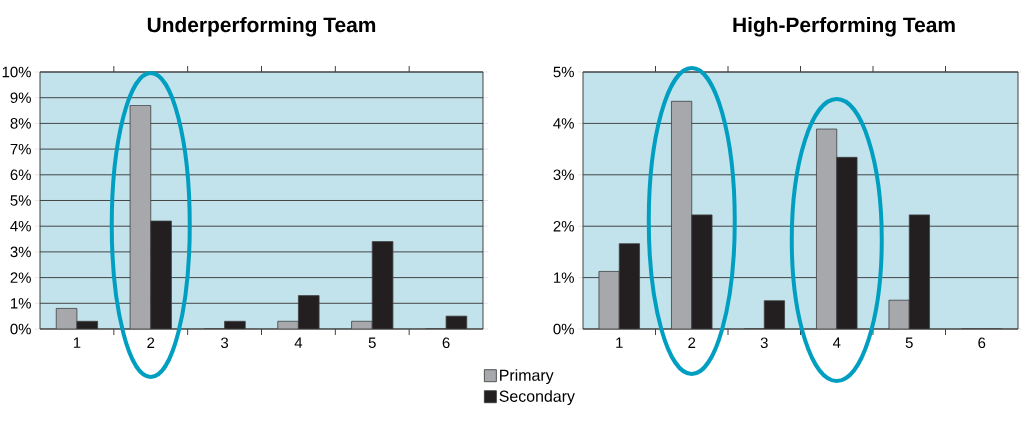  Describe the element at coordinates (20, 175) in the screenshot. I see `y-tick-label: 6%` at that location.